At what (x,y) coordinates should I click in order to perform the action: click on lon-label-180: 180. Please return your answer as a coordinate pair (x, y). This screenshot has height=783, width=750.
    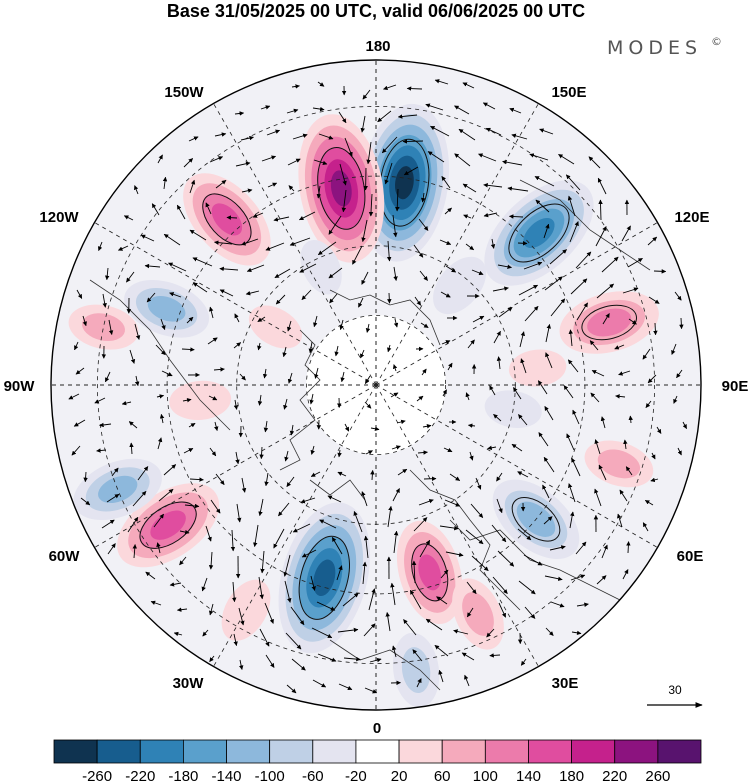
    Looking at the image, I should click on (377, 46).